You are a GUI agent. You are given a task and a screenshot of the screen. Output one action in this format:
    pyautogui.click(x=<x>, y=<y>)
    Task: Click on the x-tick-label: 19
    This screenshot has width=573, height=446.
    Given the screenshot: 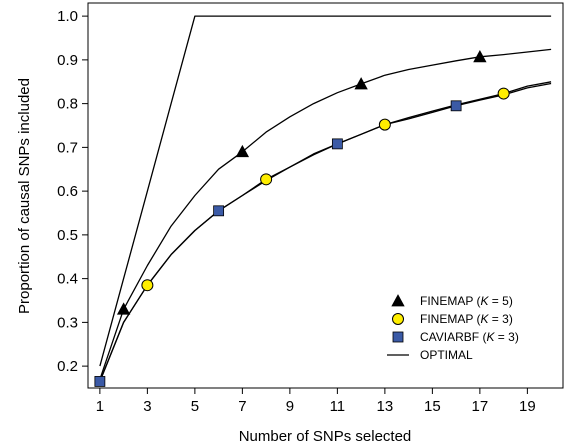 What is the action you would take?
    pyautogui.click(x=527, y=406)
    